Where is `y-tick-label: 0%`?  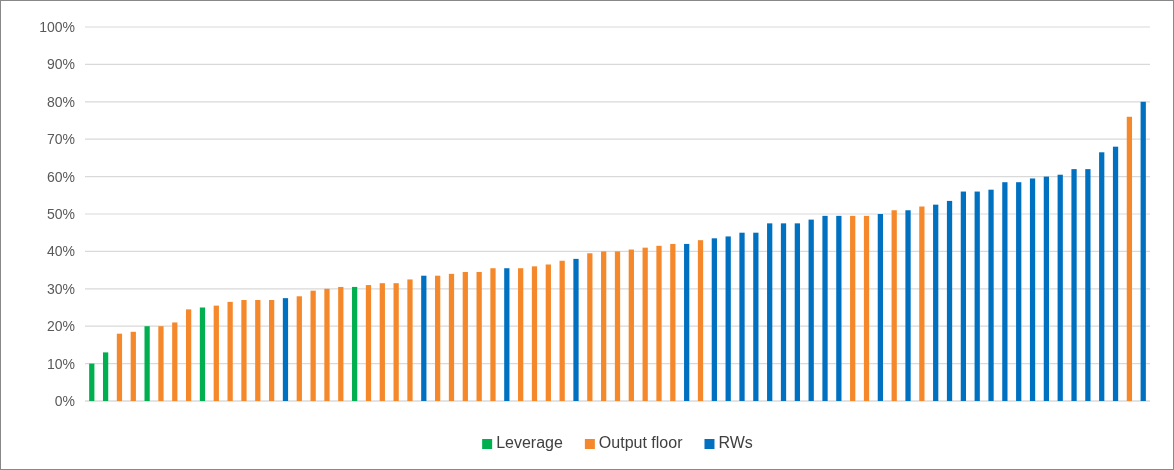 y-tick-label: 0% is located at coordinates (64, 400).